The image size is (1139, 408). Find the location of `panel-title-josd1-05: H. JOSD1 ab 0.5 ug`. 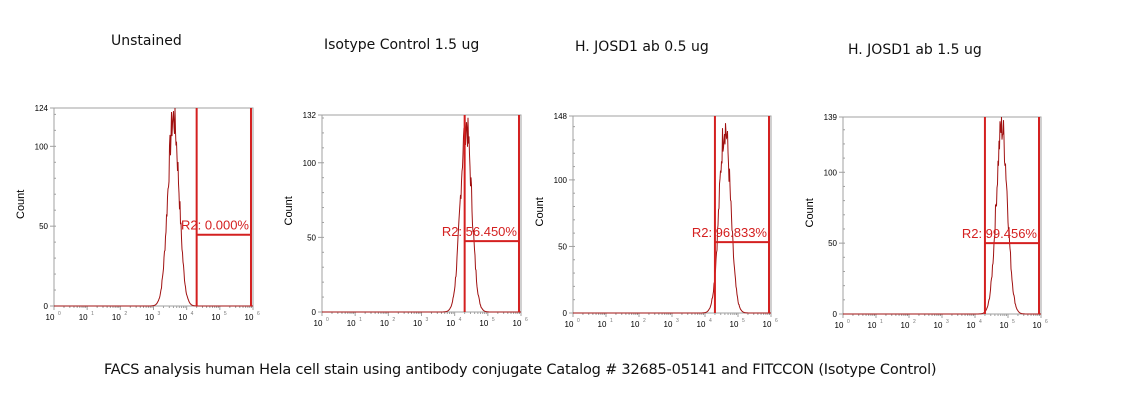

panel-title-josd1-05: H. JOSD1 ab 0.5 ug is located at coordinates (642, 47).